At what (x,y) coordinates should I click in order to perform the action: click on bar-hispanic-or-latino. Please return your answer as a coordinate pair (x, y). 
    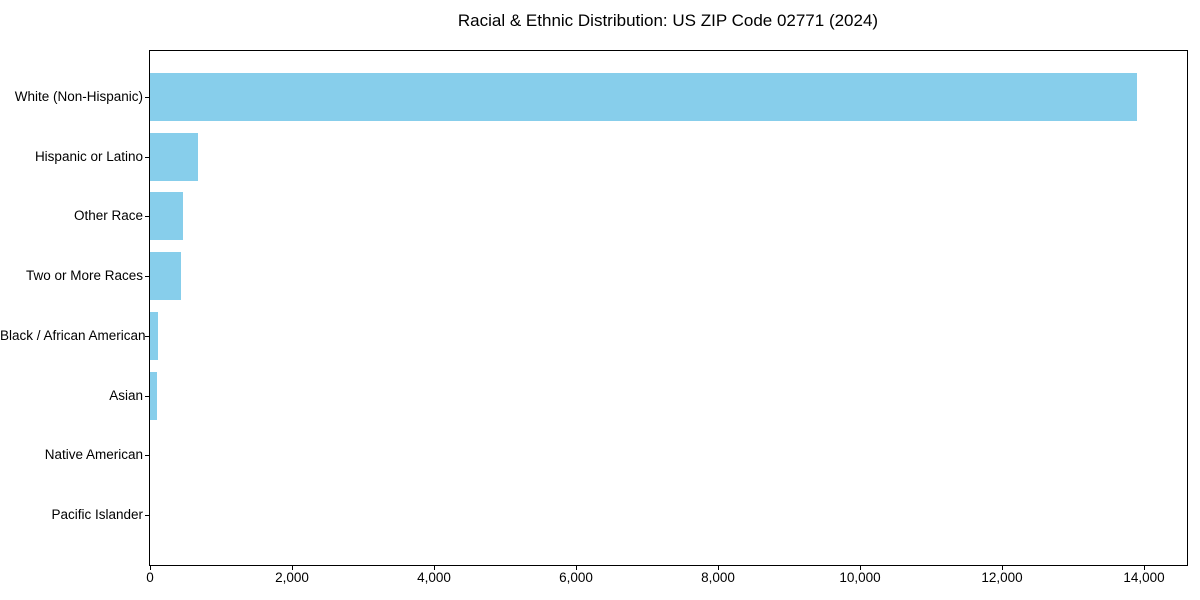
    Looking at the image, I should click on (174, 156).